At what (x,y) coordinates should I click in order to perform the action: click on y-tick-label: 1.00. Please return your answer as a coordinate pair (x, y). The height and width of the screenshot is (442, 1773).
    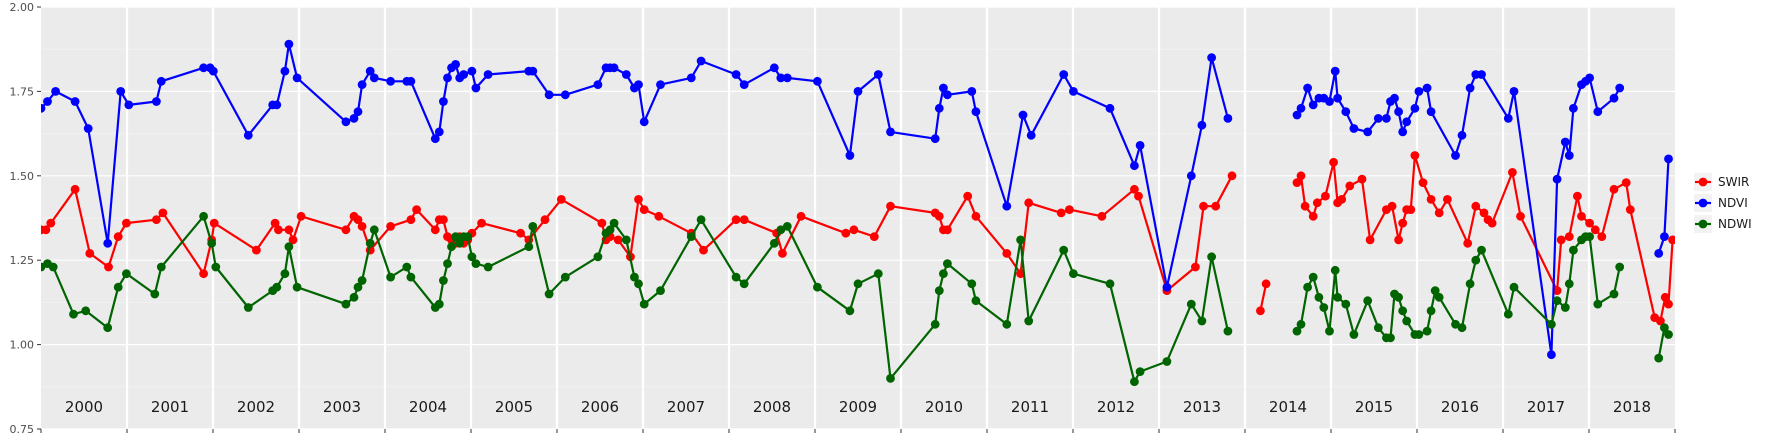
    Looking at the image, I should click on (22, 345).